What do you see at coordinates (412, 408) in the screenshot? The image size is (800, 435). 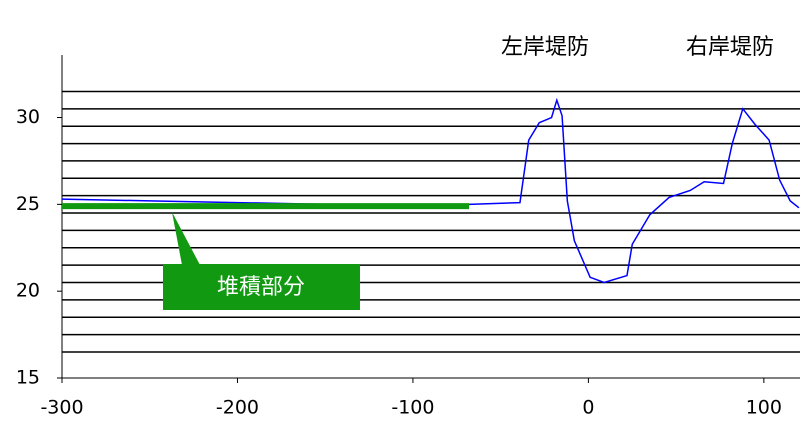 I see `x-tick-label: -100` at bounding box center [412, 408].